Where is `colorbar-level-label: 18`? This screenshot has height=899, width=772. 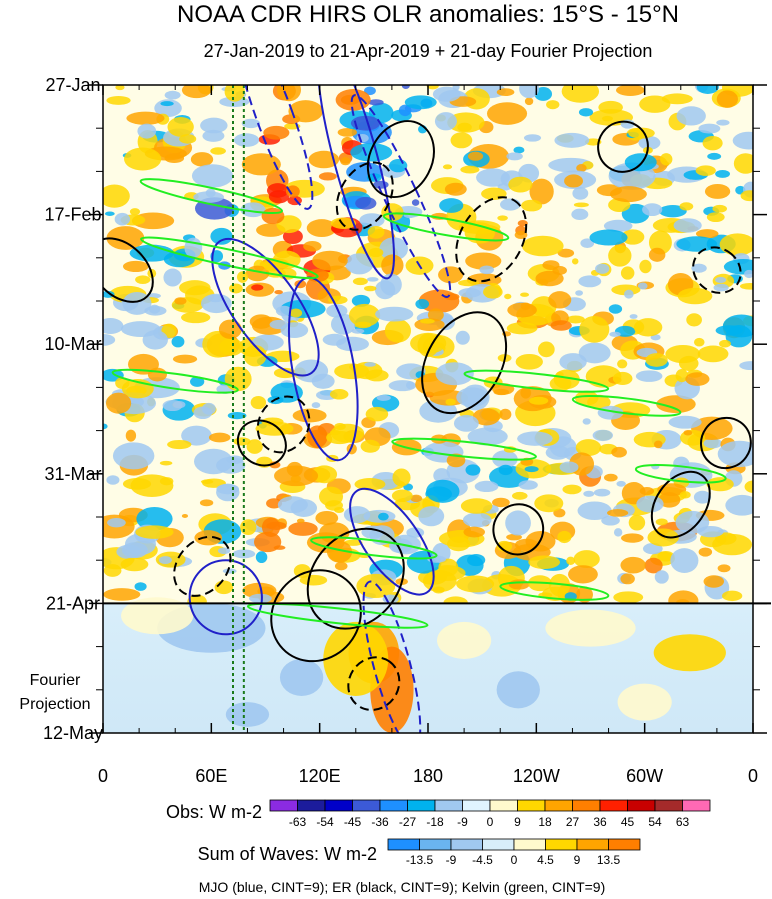 colorbar-level-label: 18 is located at coordinates (545, 822).